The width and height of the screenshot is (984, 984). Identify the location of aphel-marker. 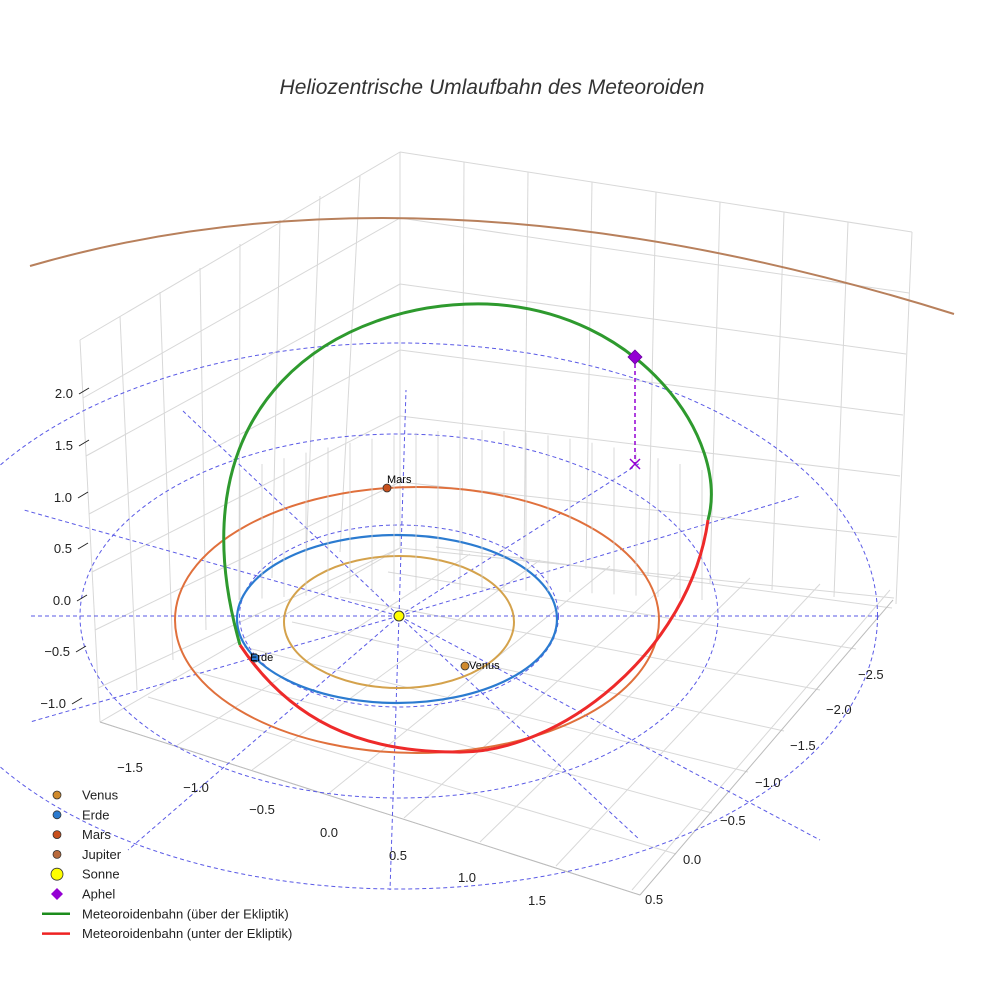
(635, 357).